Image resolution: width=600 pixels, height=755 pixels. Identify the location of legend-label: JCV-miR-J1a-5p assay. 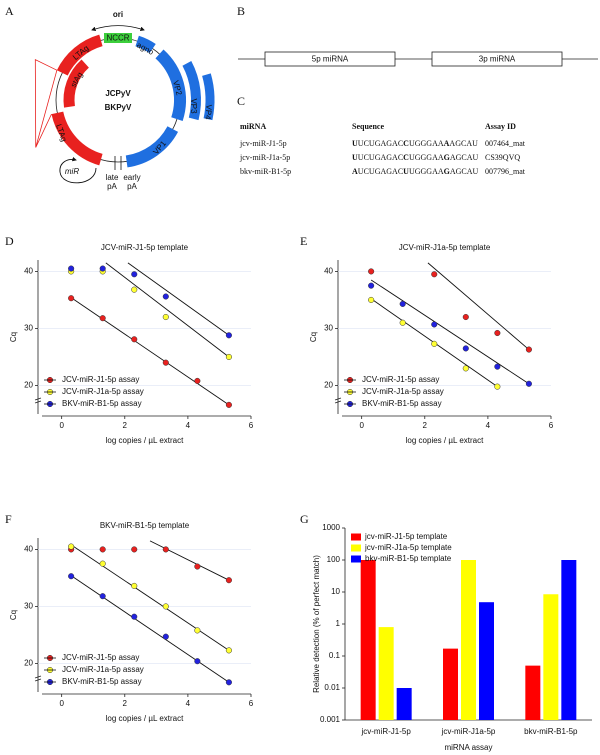
(103, 391).